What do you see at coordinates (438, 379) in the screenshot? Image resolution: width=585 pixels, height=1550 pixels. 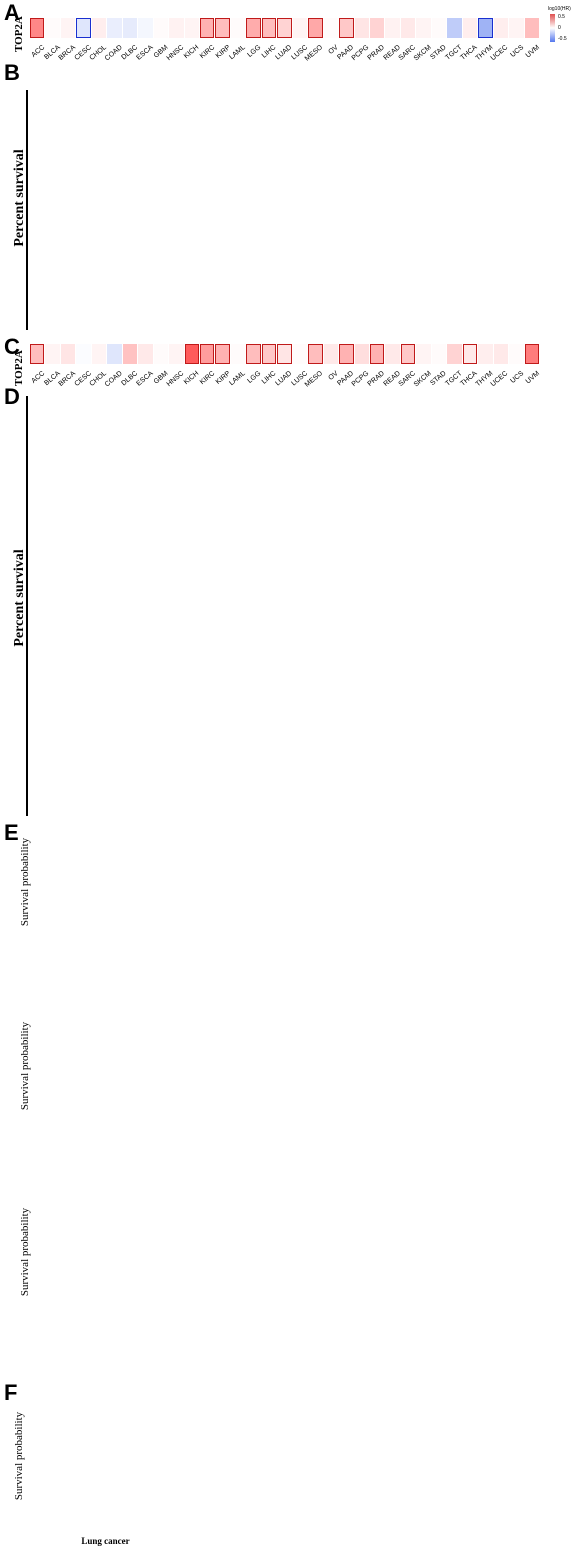 I see `heat-label-c-stad: STAD` at bounding box center [438, 379].